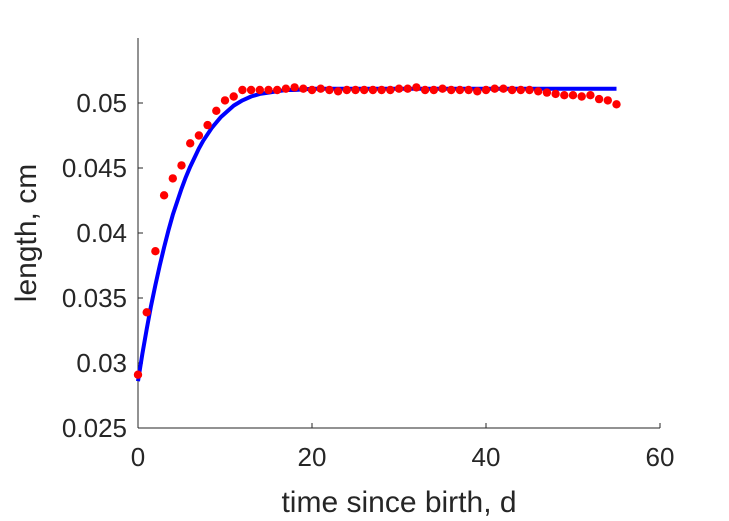 The image size is (729, 521). What do you see at coordinates (312, 457) in the screenshot?
I see `x-tick-label: 20` at bounding box center [312, 457].